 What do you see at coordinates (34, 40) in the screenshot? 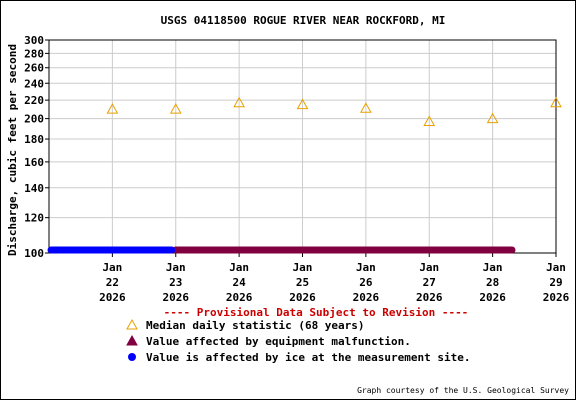
I see `y-tick-label: 300` at bounding box center [34, 40].